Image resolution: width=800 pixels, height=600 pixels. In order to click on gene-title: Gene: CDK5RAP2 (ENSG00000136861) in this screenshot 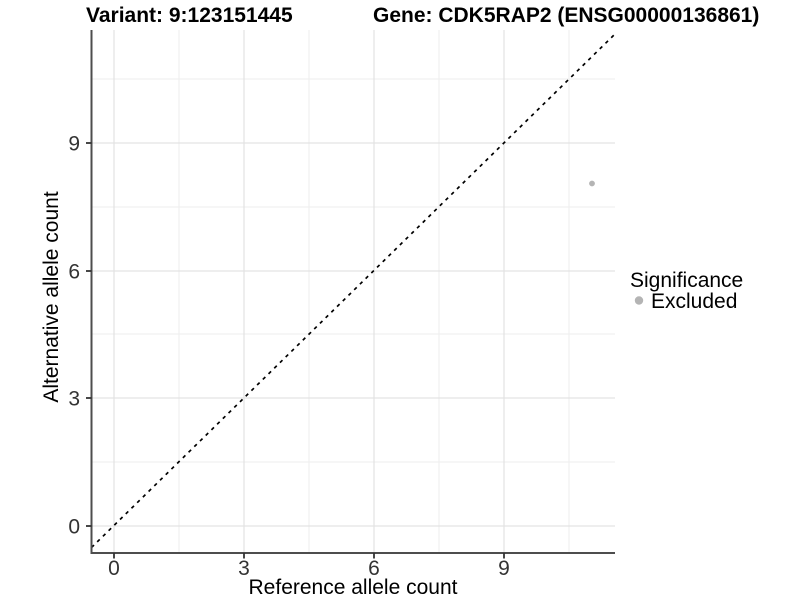, I will do `click(566, 15)`.